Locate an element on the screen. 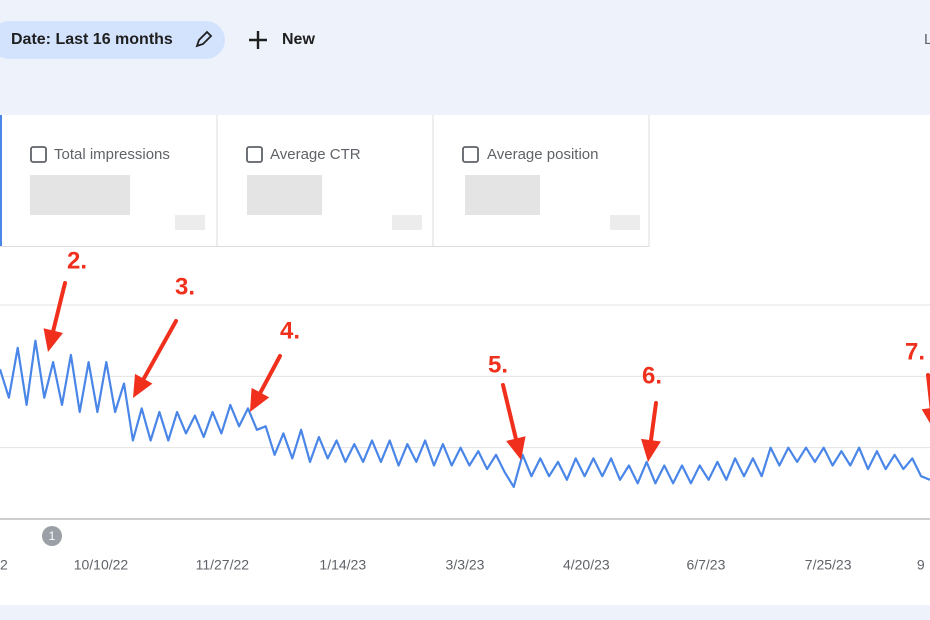 The height and width of the screenshot is (620, 930). x-tick-label: 11/27/22 is located at coordinates (223, 565).